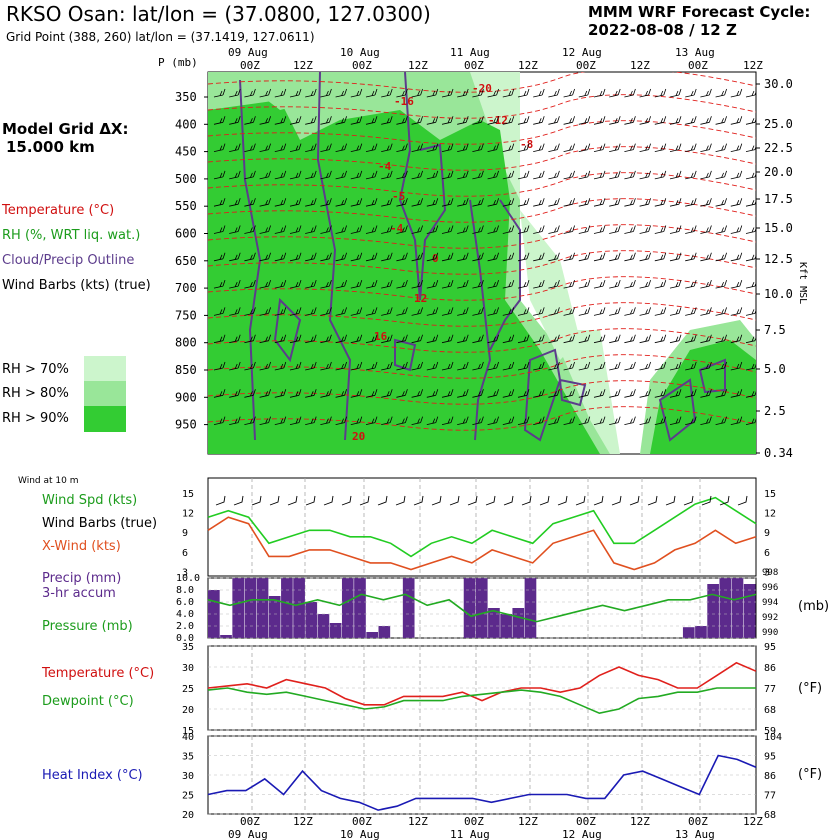  Describe the element at coordinates (186, 343) in the screenshot. I see `pressure-tick-label: 800` at that location.